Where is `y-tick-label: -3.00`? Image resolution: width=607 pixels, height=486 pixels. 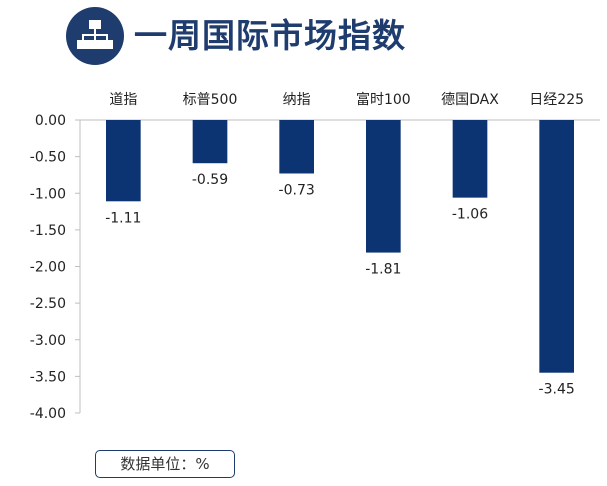 y-tick-label: -3.00 is located at coordinates (48, 341).